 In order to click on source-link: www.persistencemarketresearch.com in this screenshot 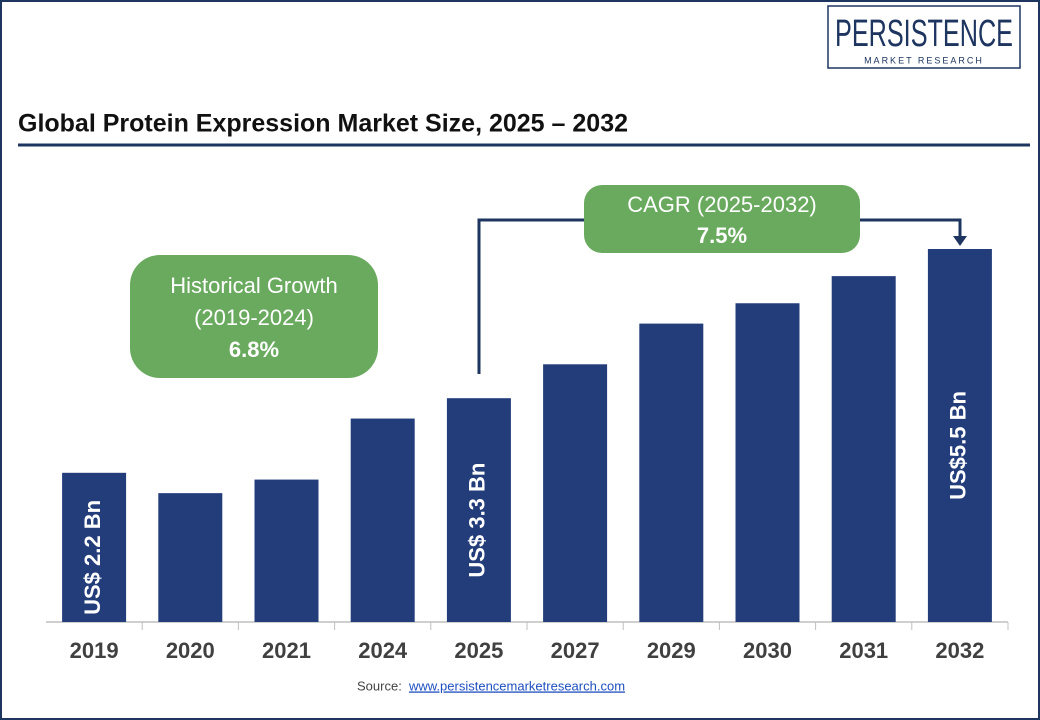, I will do `click(516, 685)`.